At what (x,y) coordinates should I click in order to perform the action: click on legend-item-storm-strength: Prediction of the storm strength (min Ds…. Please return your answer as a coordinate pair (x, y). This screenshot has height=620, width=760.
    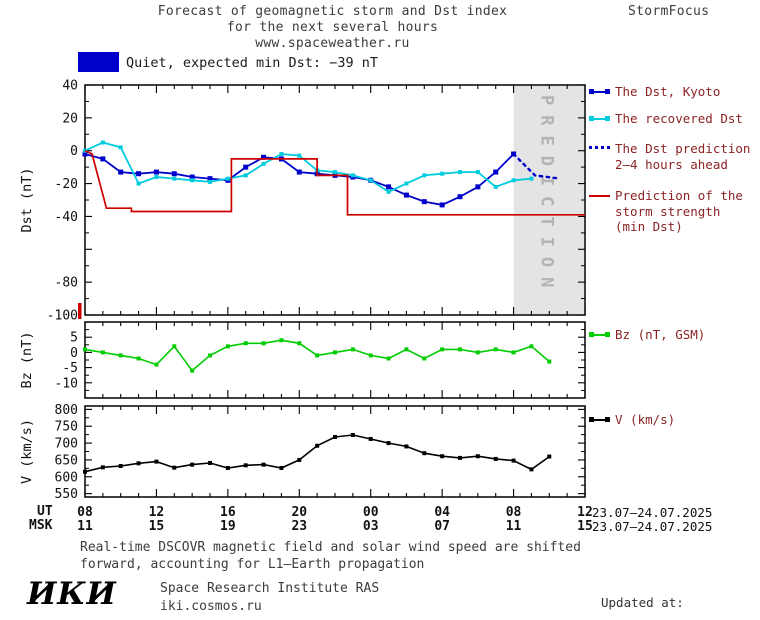
    Looking at the image, I should click on (666, 211).